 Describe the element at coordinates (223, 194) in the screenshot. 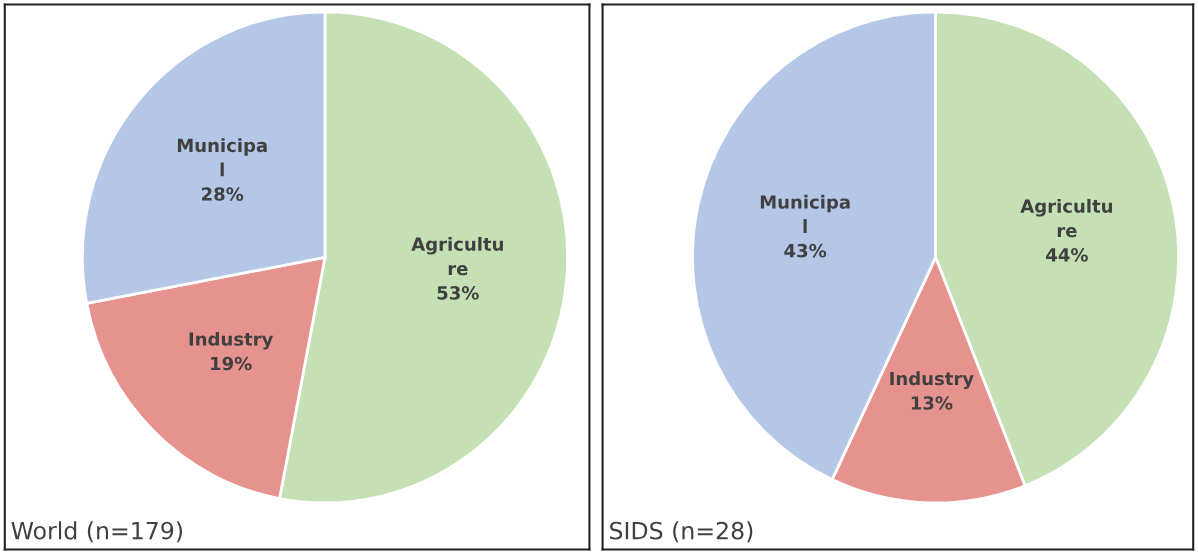

I see `data-label: 28%` at that location.